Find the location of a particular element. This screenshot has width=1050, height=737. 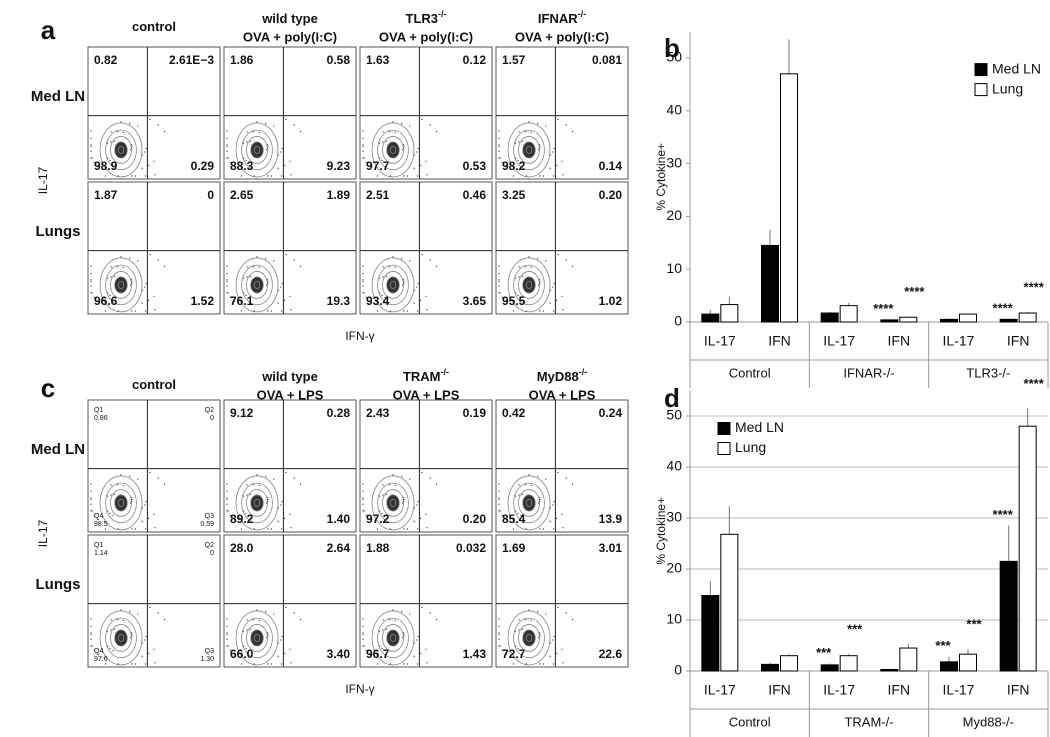

quadrant-value: 2.43 is located at coordinates (378, 413).